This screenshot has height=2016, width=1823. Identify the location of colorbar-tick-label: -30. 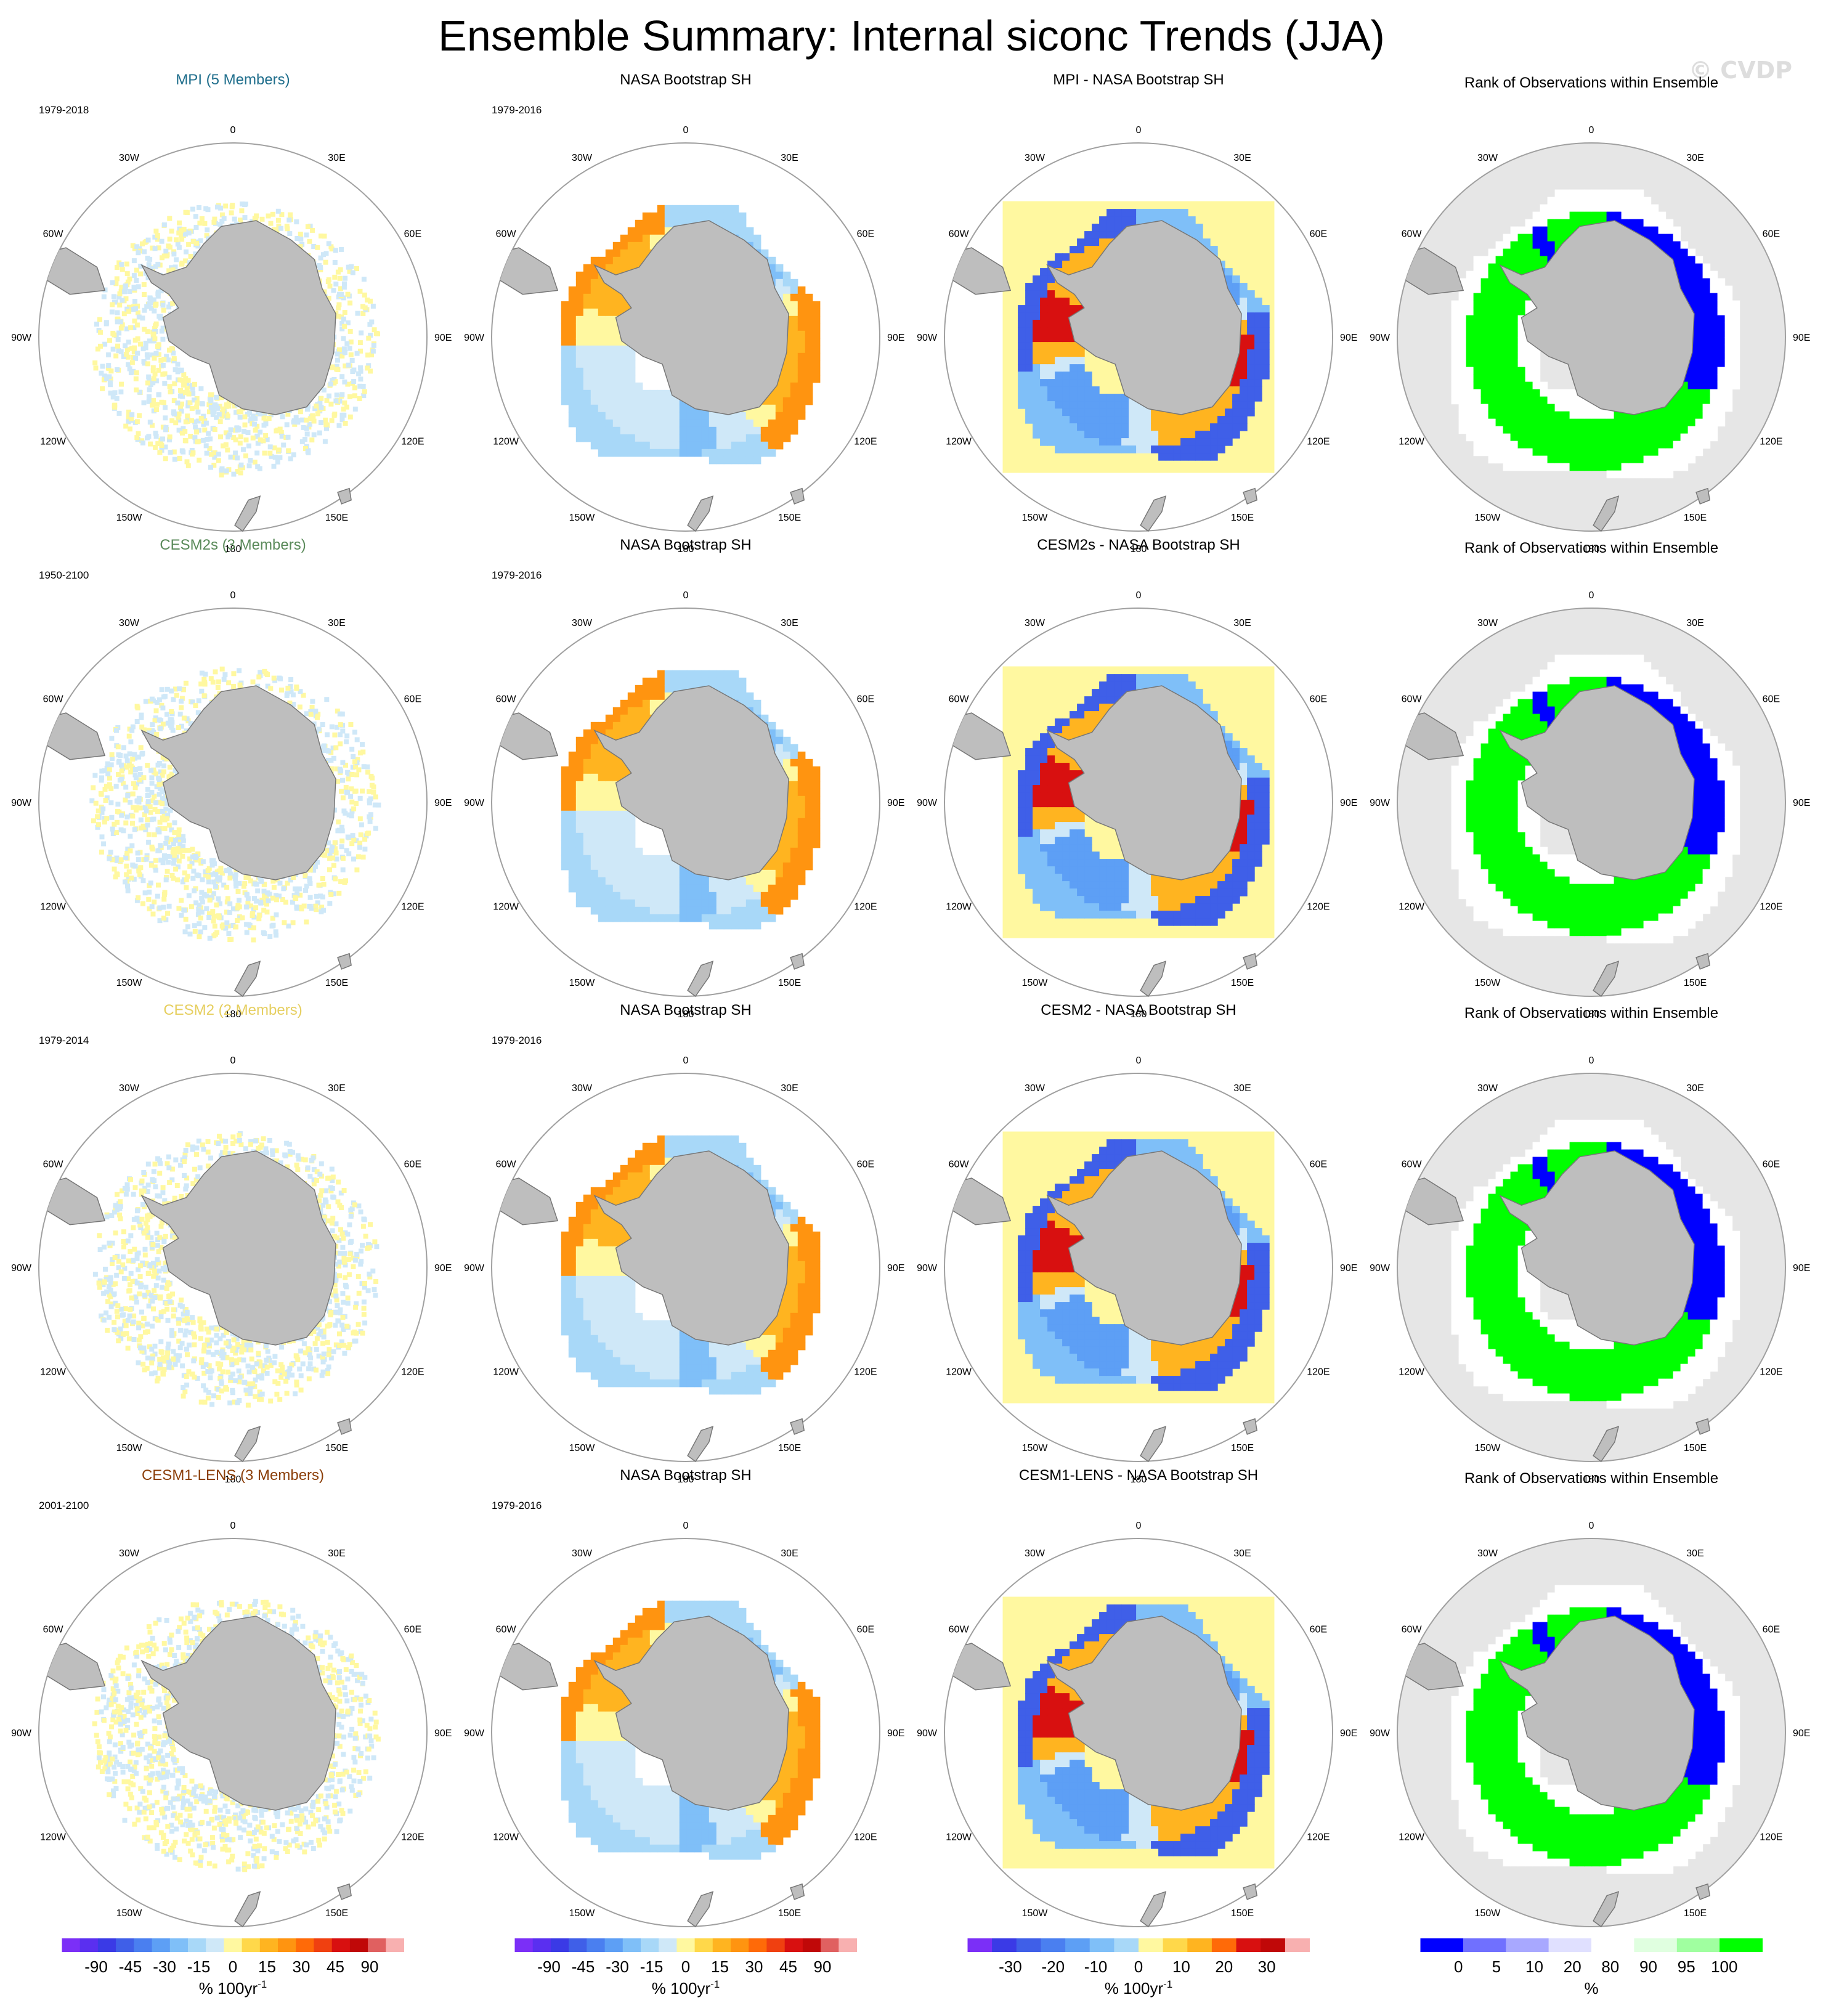
(164, 1966).